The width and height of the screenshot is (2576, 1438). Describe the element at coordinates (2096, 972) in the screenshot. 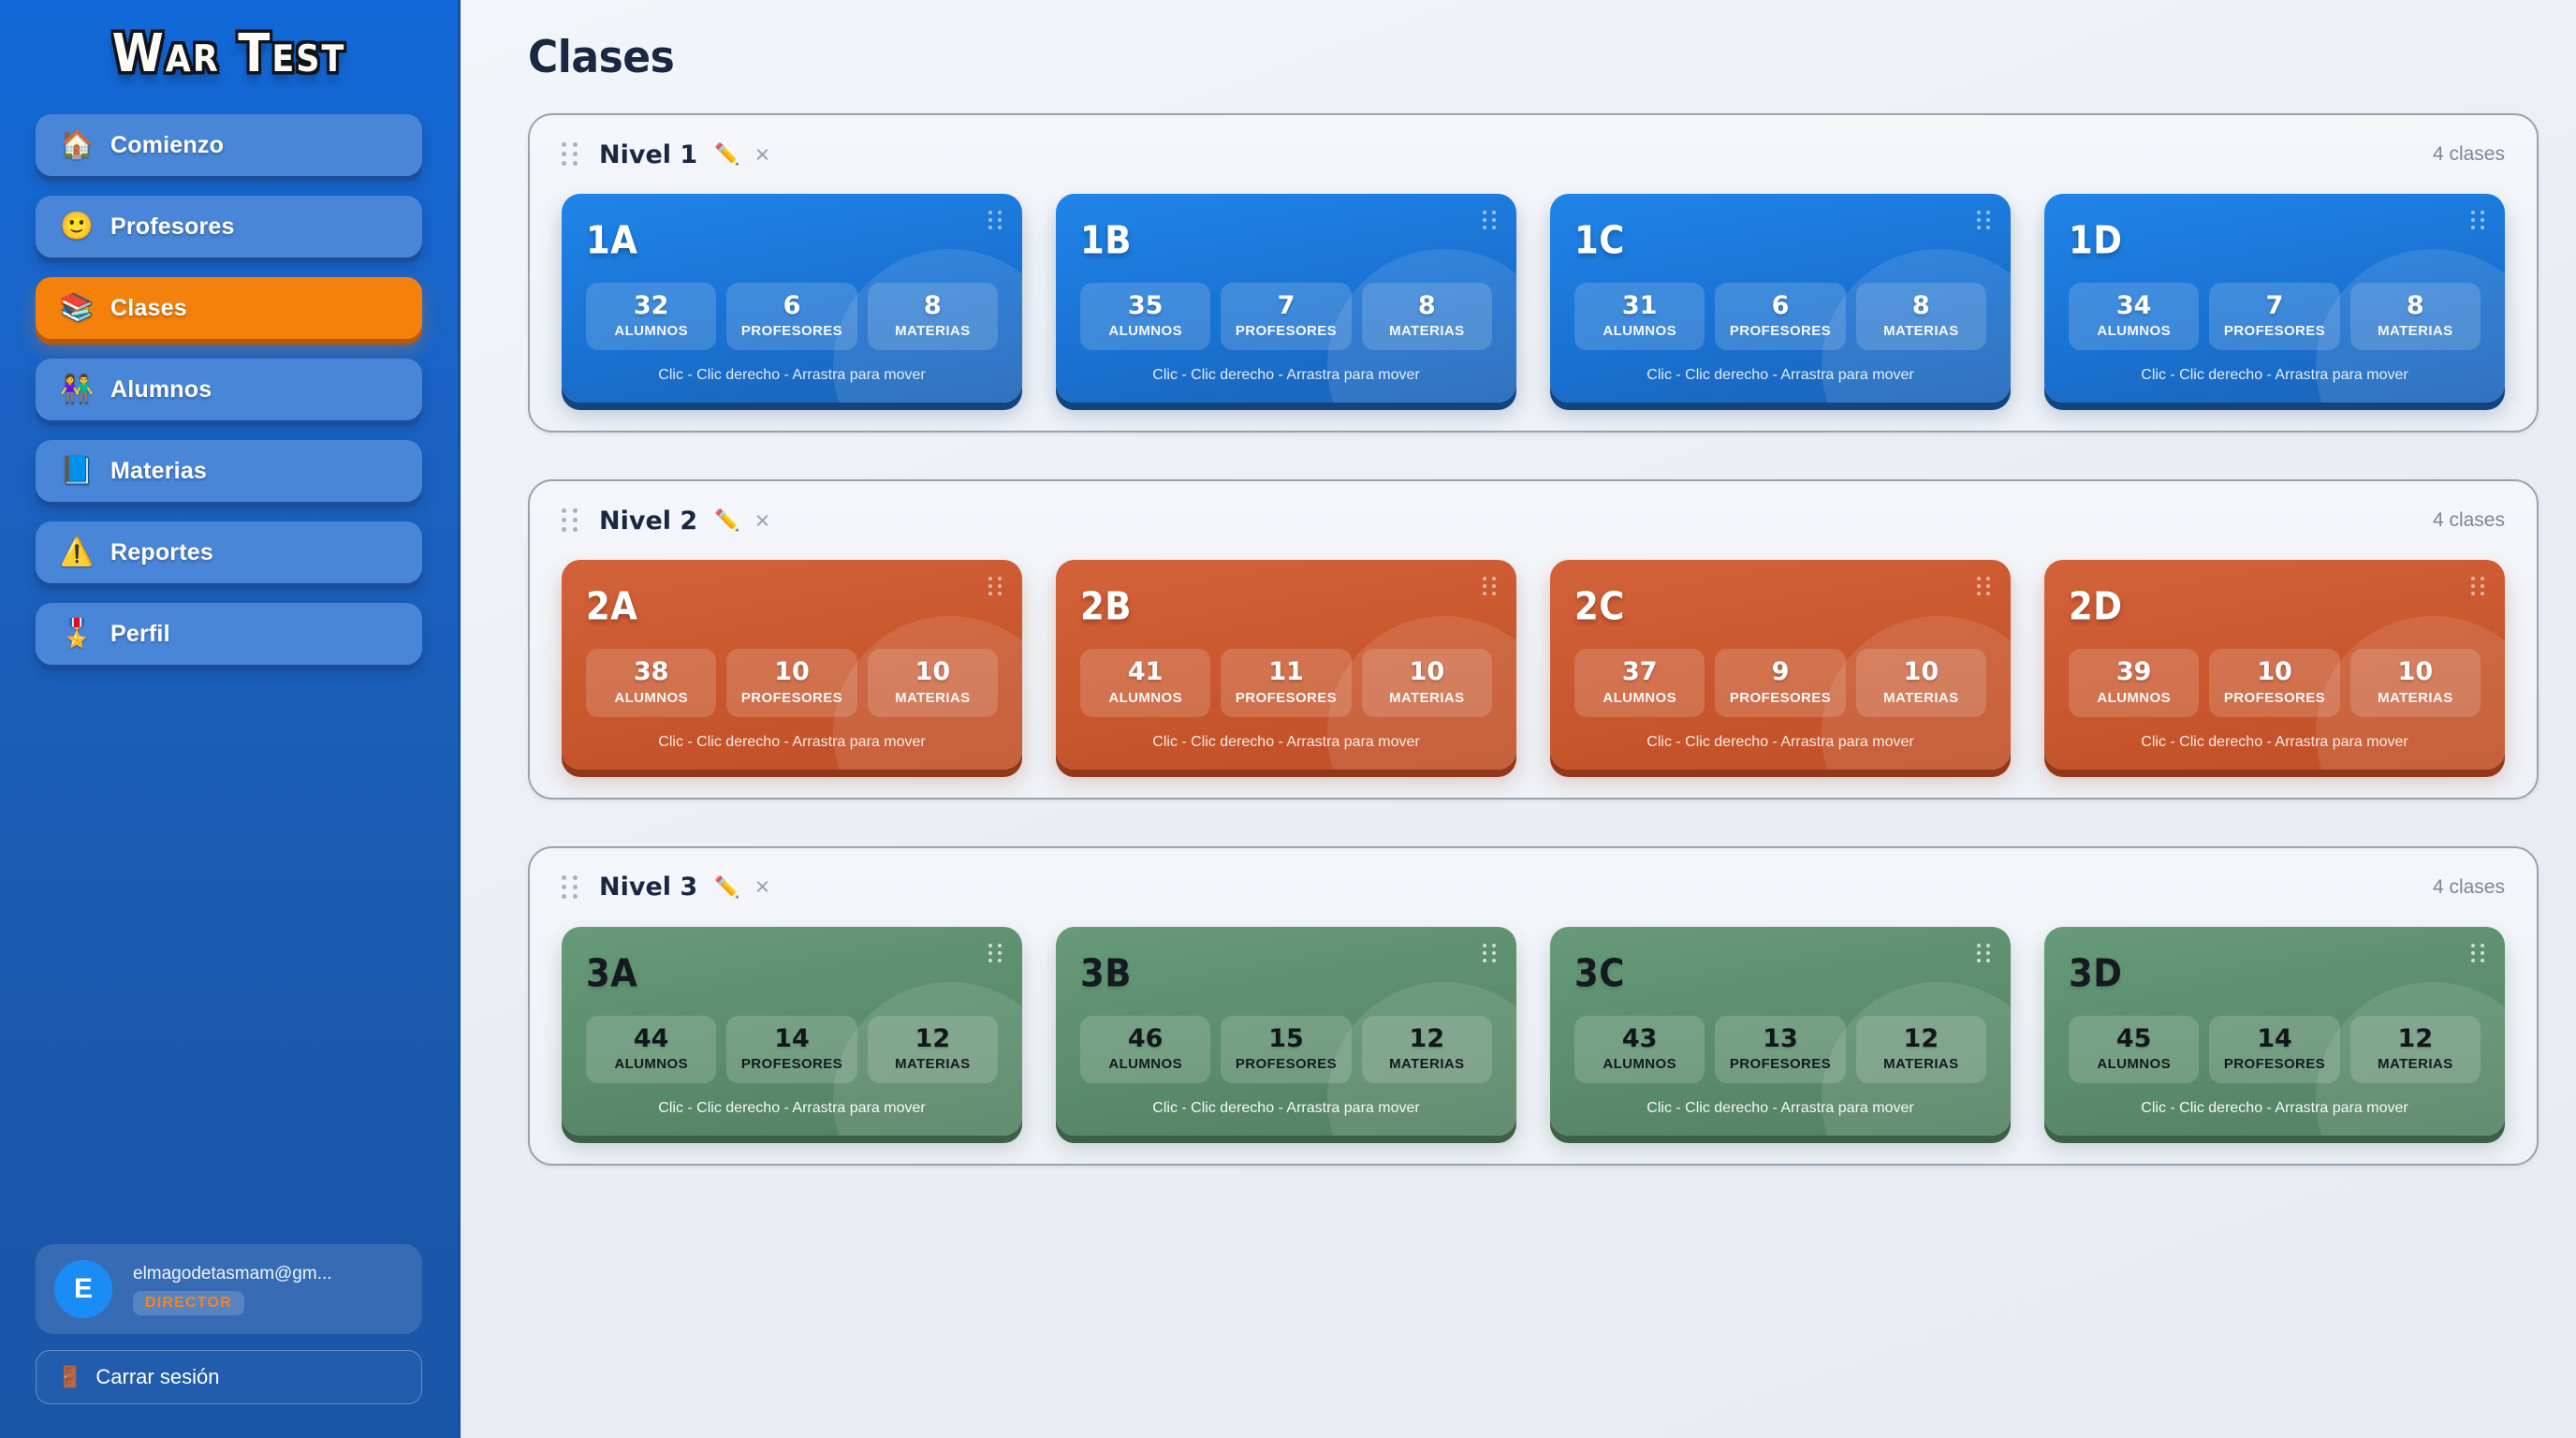

I see `class-name: 3D` at that location.